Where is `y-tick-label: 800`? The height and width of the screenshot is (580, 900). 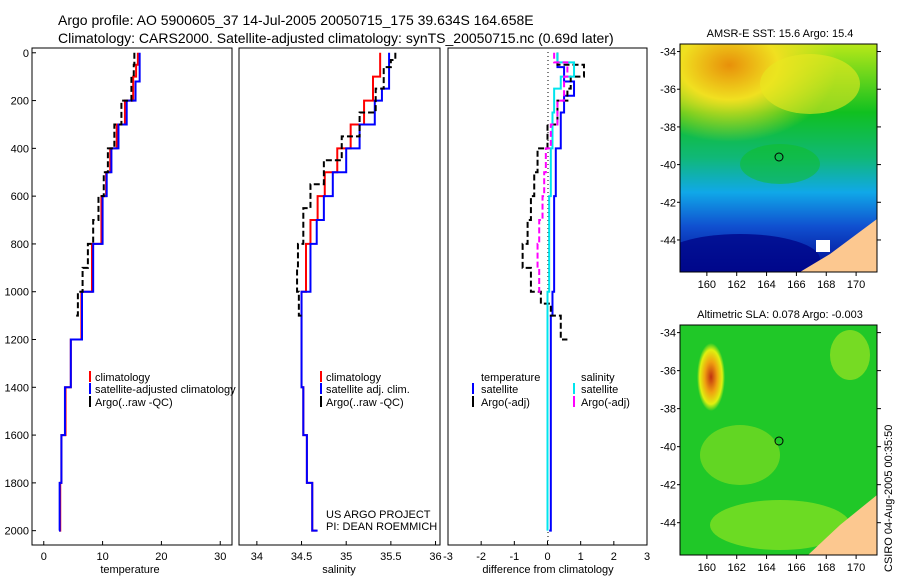
y-tick-label: 800 is located at coordinates (20, 245).